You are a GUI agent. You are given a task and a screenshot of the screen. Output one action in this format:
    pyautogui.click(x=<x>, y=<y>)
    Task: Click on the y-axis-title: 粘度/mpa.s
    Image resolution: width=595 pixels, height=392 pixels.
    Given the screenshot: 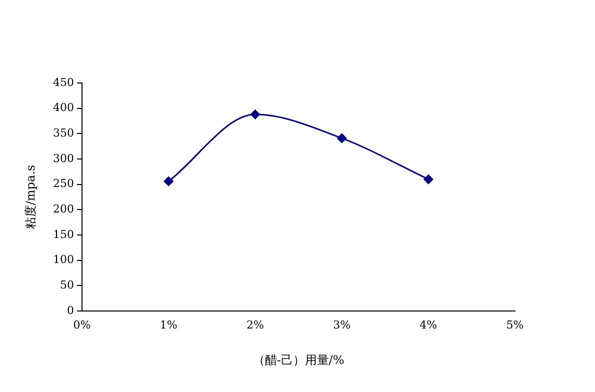 What is the action you would take?
    pyautogui.click(x=30, y=197)
    